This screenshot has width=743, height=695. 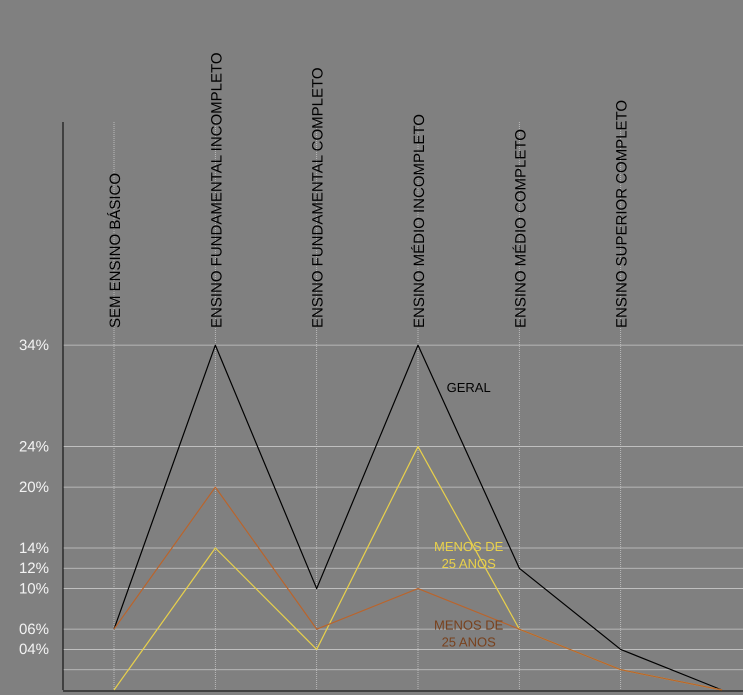 I want to click on x-tick-label: ENSINO FUNDAMENTAL INCOMPLETO, so click(x=217, y=190).